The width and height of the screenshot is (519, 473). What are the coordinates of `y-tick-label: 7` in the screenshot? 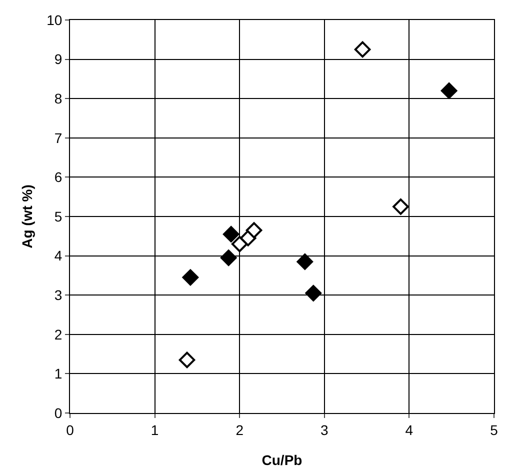 It's located at (58, 138).